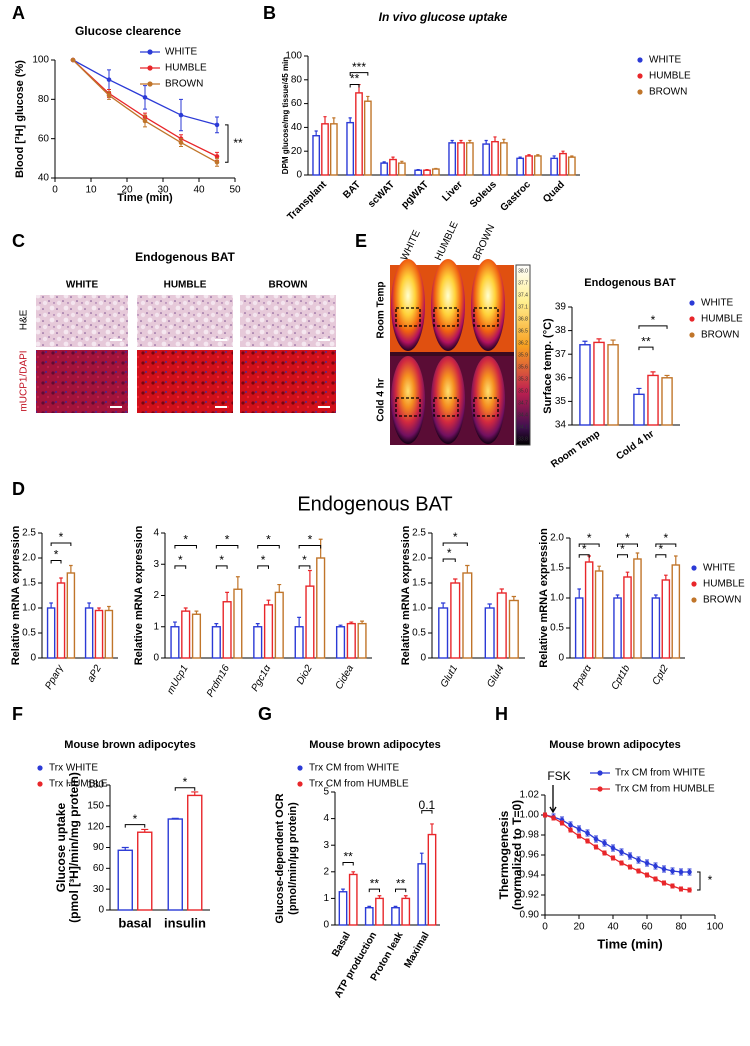 Image resolution: width=750 pixels, height=1046 pixels. Describe the element at coordinates (427, 805) in the screenshot. I see `annotation: 0.1` at that location.